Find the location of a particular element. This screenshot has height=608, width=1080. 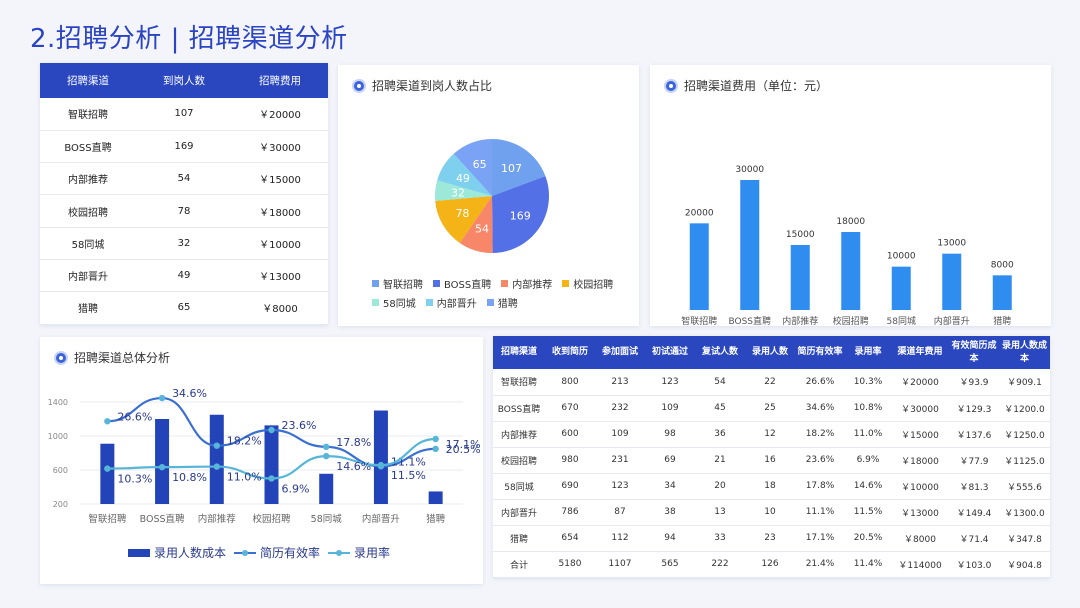

column-header: 招聘渠道 is located at coordinates (519, 352).